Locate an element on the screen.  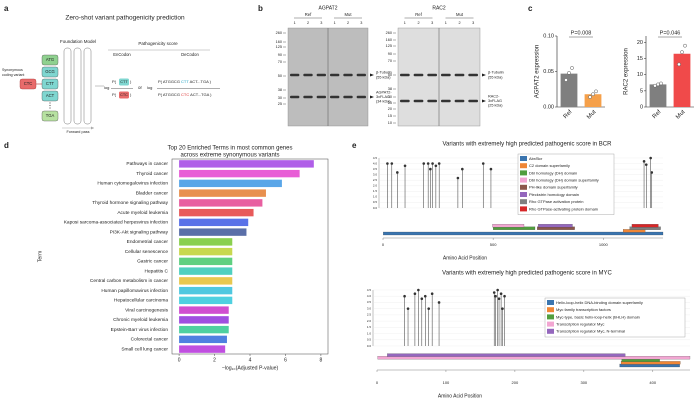
y-tick-label: Pathways in cancer is located at coordinates (147, 164).